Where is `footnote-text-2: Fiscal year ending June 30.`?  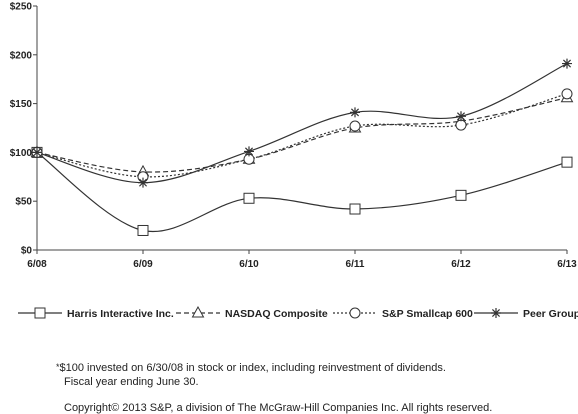 footnote-text-2: Fiscal year ending June 30. is located at coordinates (131, 382).